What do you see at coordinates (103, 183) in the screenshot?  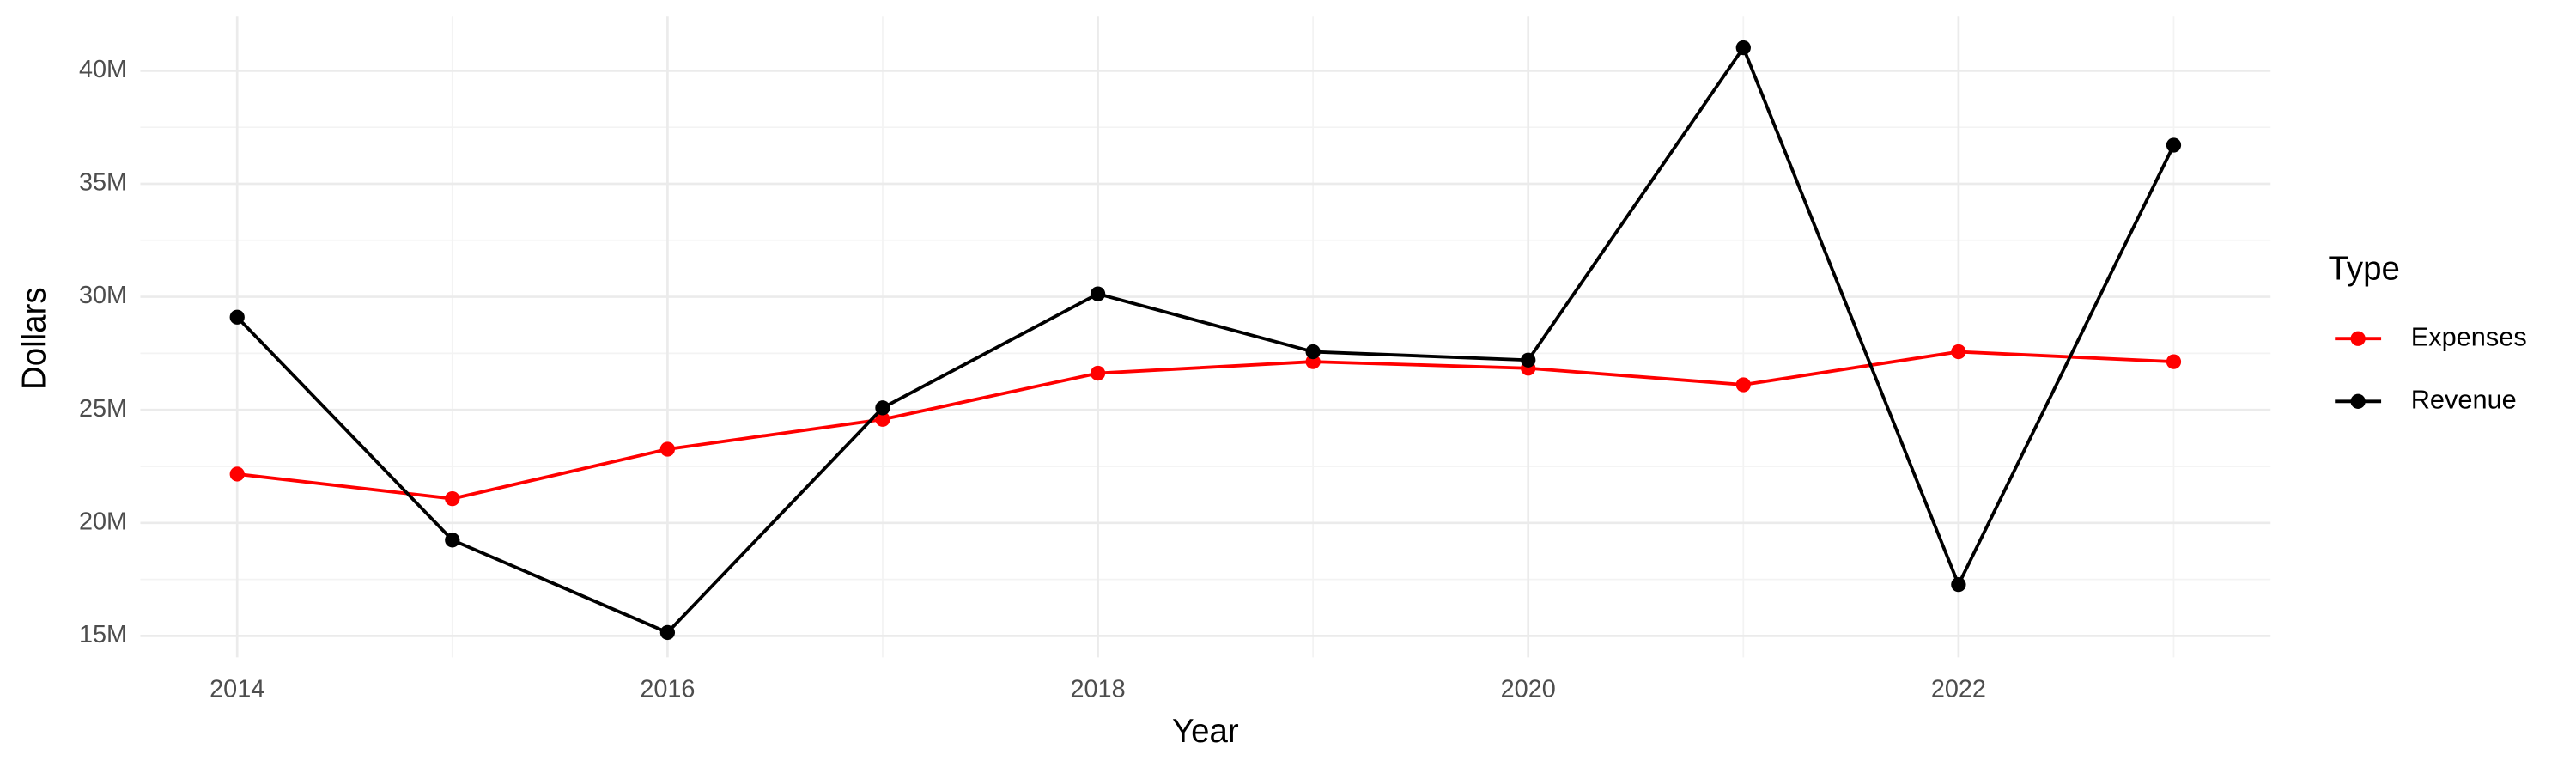 I see `y-tick-label: 35M` at bounding box center [103, 183].